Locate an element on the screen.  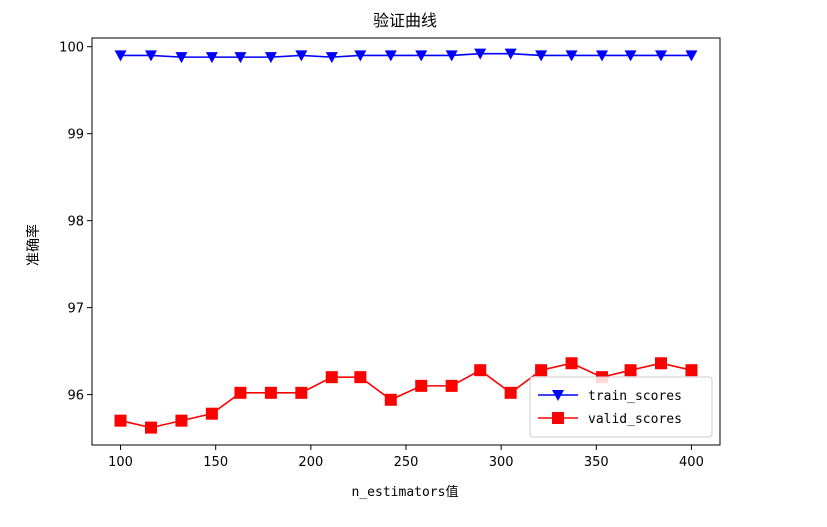
y-tick-label: 100 is located at coordinates (71, 48).